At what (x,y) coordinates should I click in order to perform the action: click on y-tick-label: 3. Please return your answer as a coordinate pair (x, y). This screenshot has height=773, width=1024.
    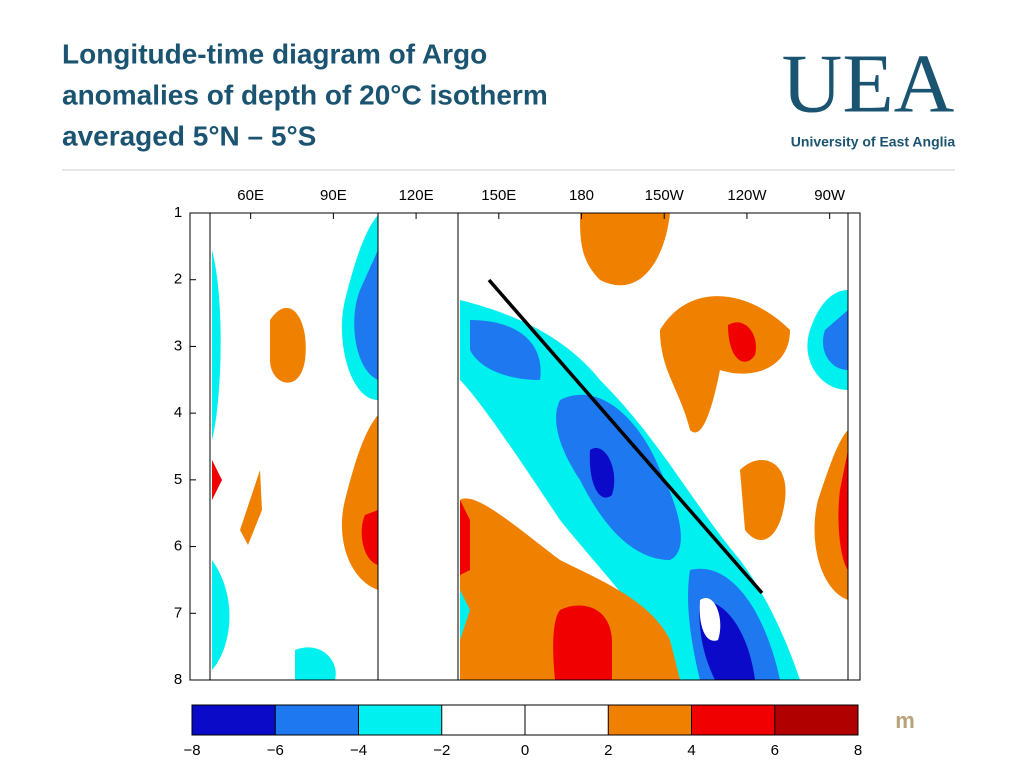
    Looking at the image, I should click on (178, 345).